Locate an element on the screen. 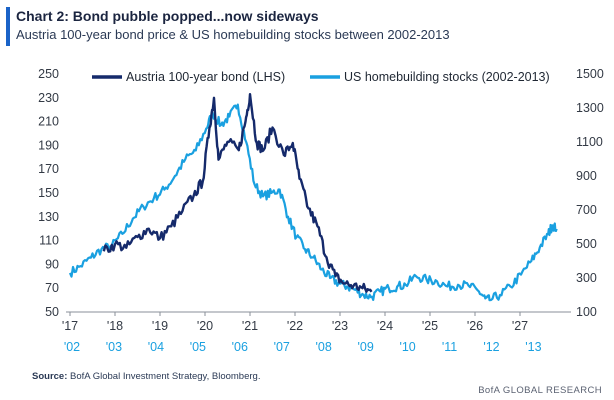  y-left-tick-label: 250 is located at coordinates (48, 74).